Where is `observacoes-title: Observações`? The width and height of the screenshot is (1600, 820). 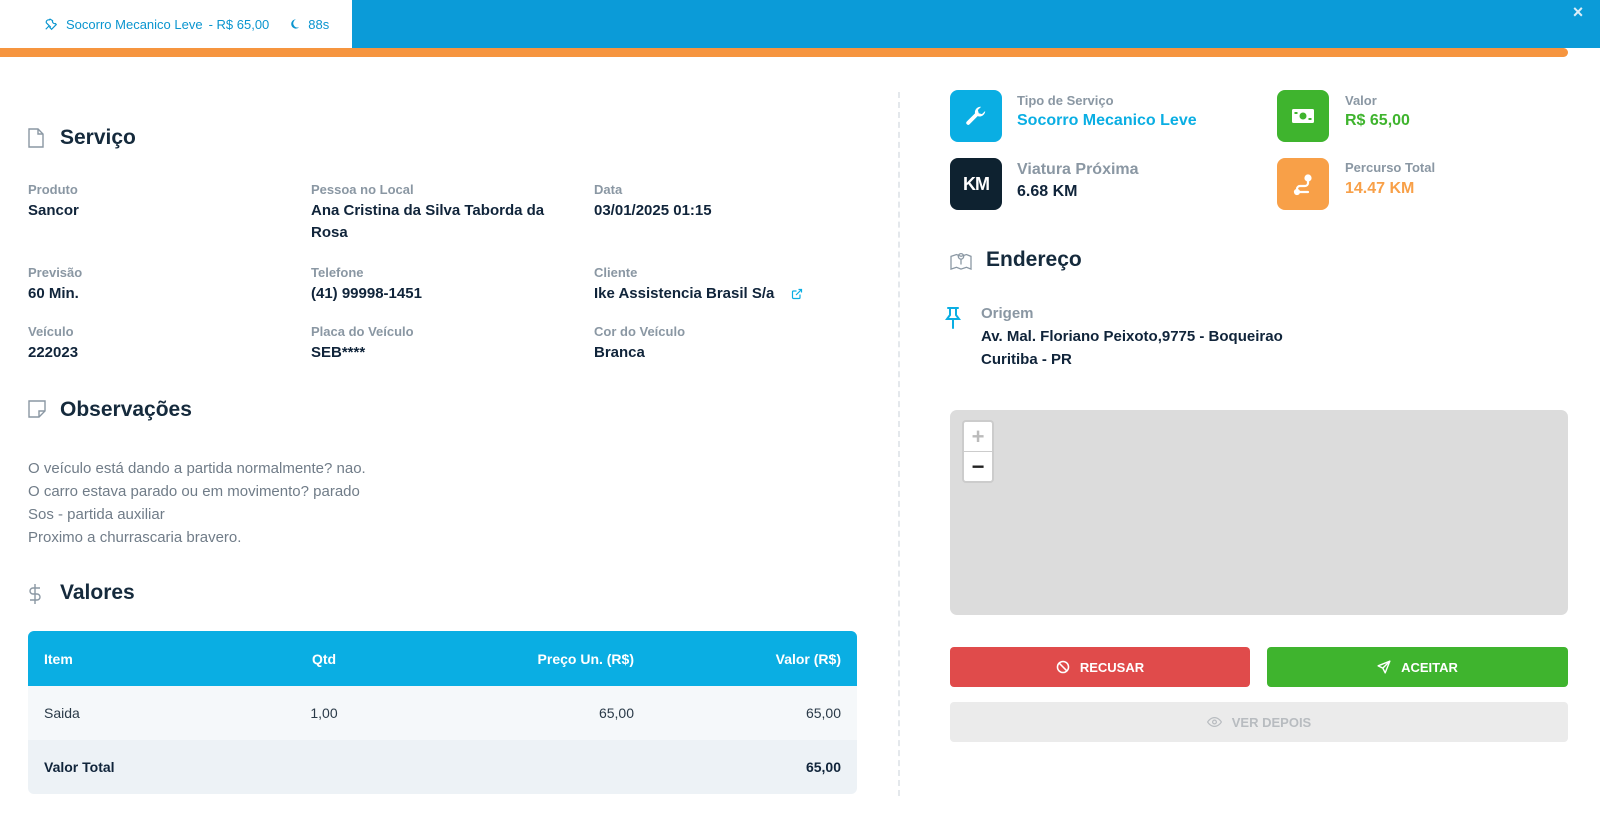
observacoes-title: Observações is located at coordinates (126, 409).